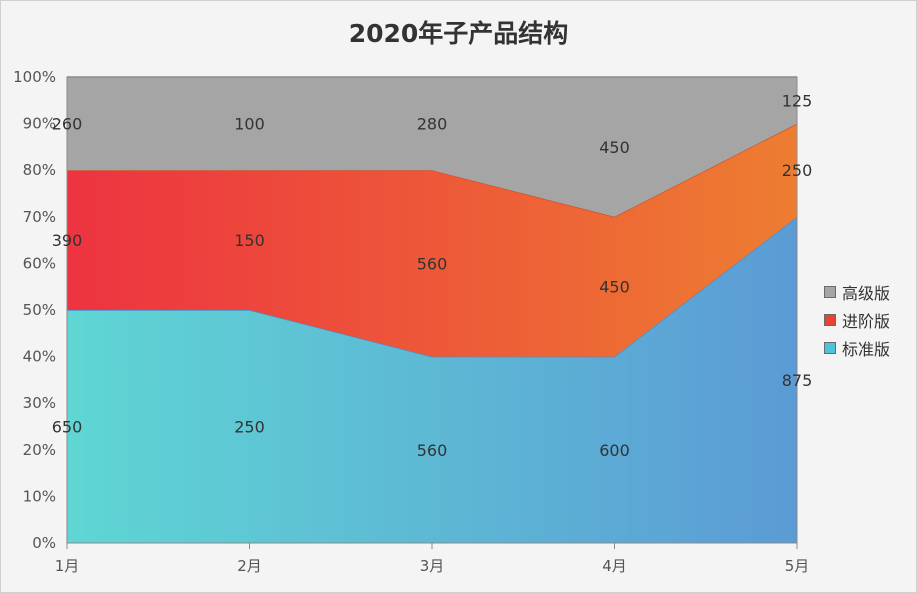 Image resolution: width=917 pixels, height=593 pixels. What do you see at coordinates (249, 566) in the screenshot?
I see `x-tick-label: 2月` at bounding box center [249, 566].